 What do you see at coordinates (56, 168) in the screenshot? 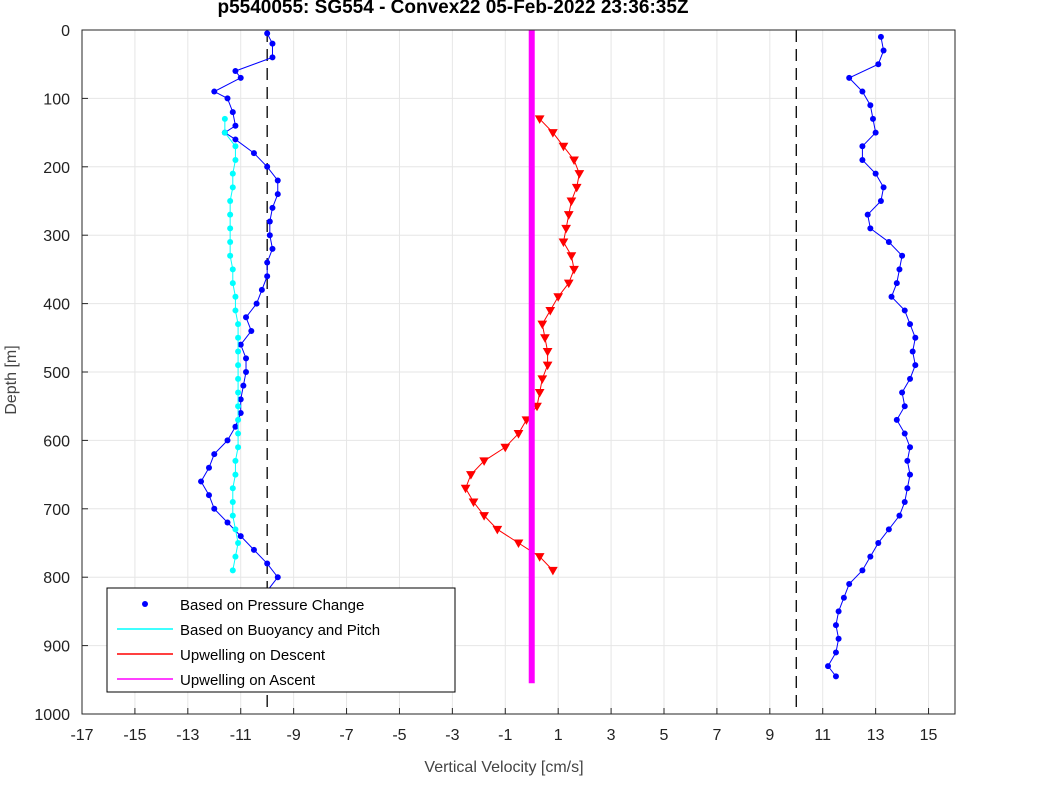
I see `y-tick-label: 200` at bounding box center [56, 168].